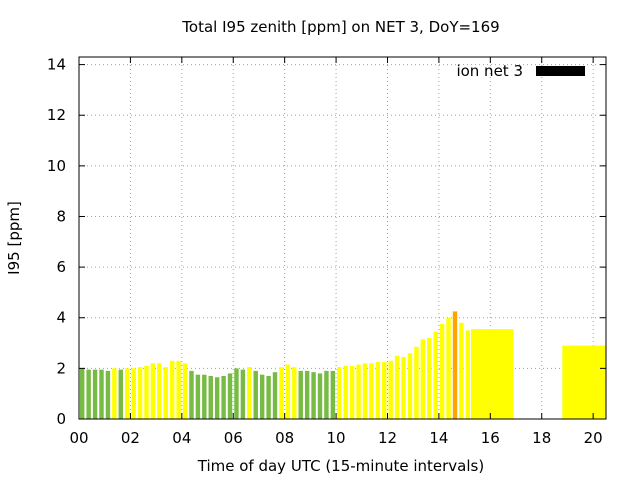 The image size is (640, 480). Describe the element at coordinates (541, 438) in the screenshot. I see `x-tick-label: 18` at that location.